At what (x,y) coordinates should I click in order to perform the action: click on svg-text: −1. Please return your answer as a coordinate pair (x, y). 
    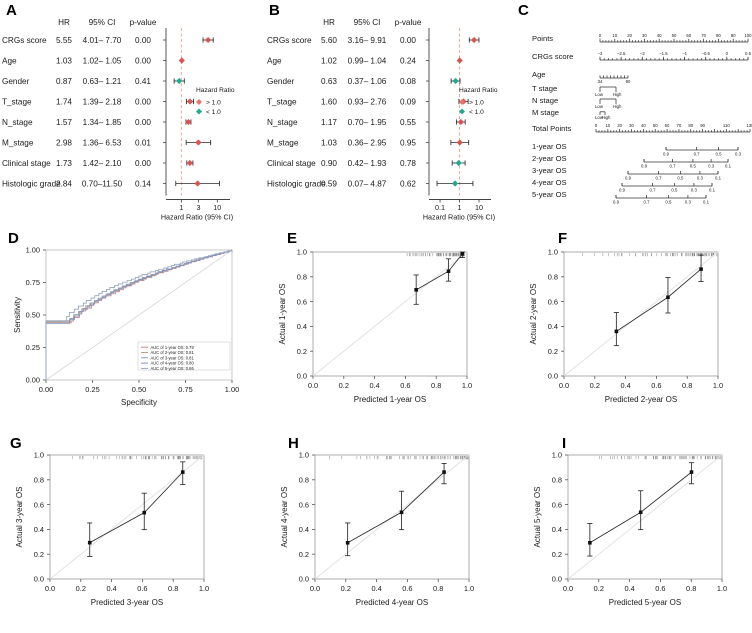
    Looking at the image, I should click on (685, 53).